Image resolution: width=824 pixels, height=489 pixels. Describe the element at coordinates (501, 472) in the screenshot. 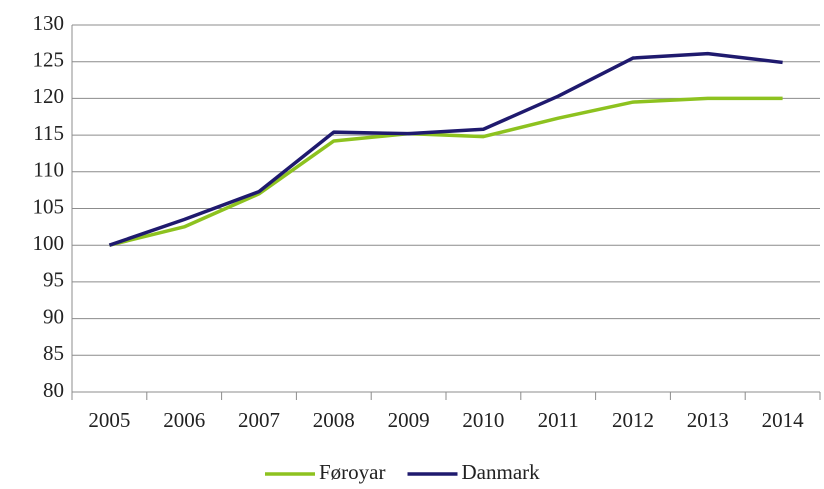

I see `legend-label: Danmark` at that location.